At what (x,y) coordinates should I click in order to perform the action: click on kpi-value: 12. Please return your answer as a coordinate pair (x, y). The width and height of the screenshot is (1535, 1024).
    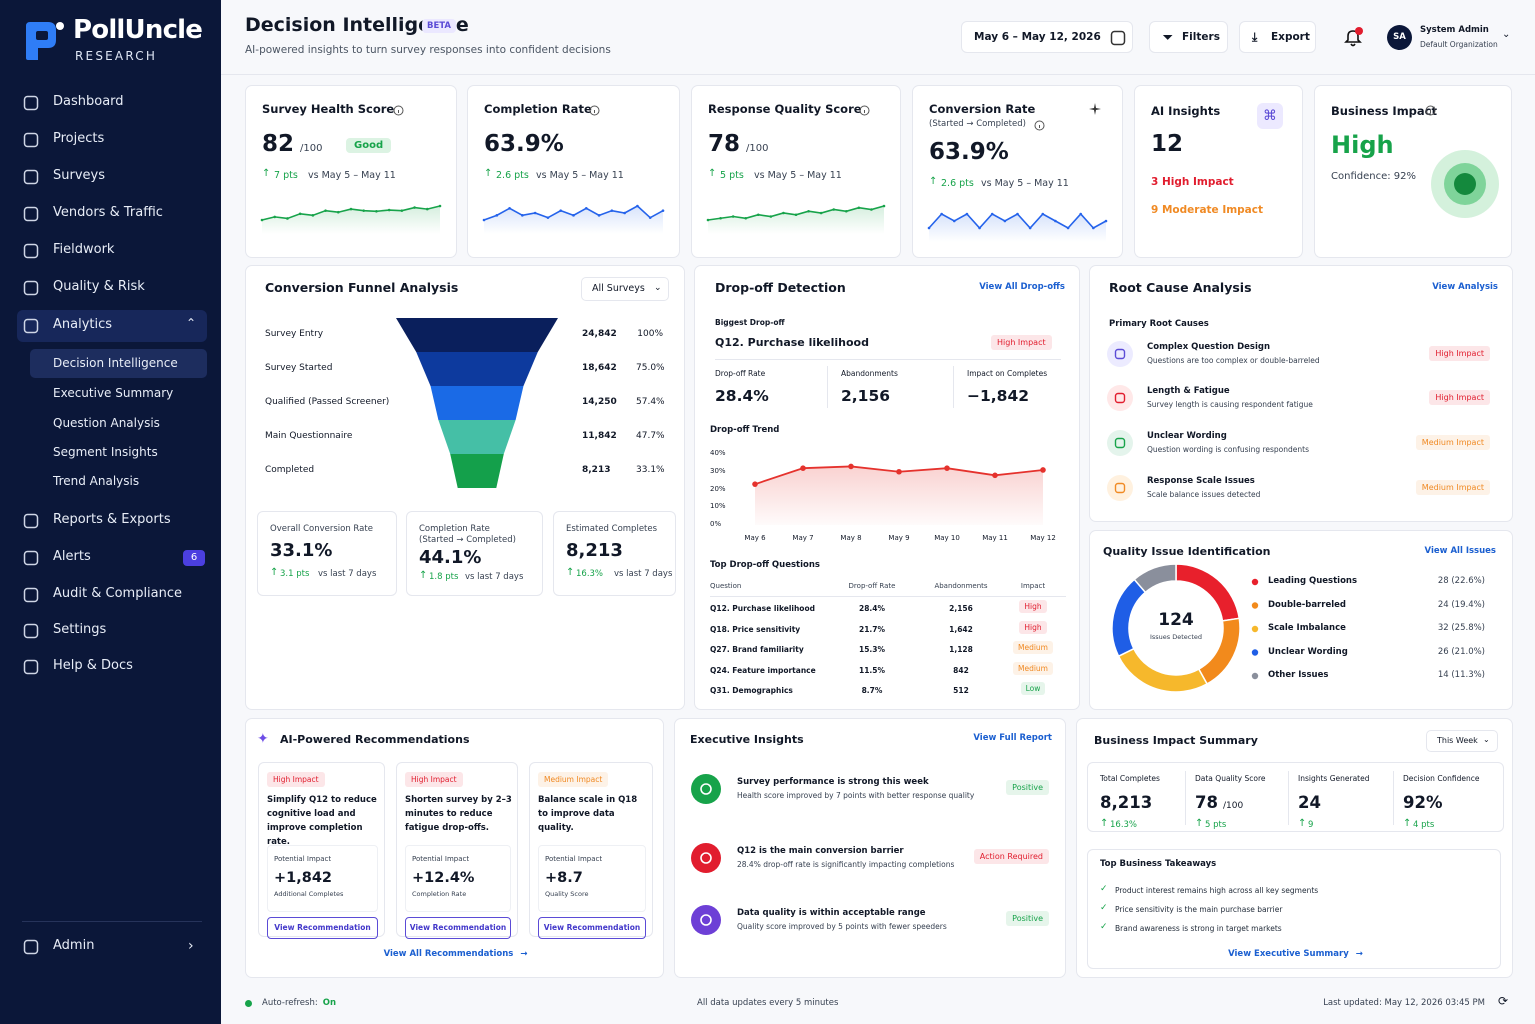
    Looking at the image, I should click on (1167, 144).